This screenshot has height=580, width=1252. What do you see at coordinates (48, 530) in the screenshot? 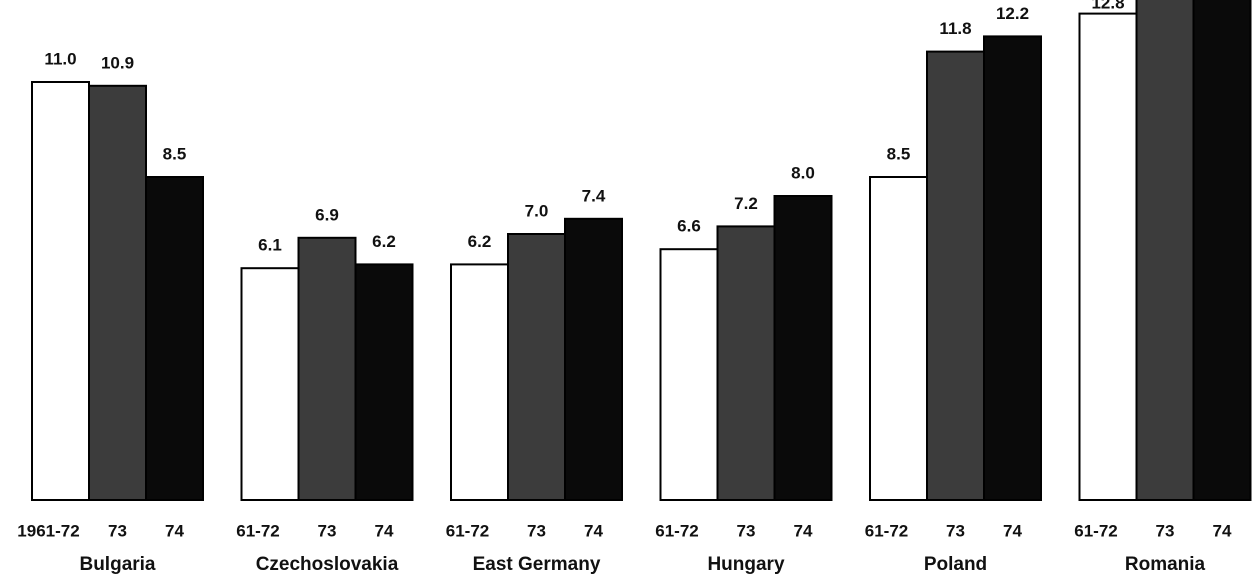
I see `period-label: 1961-72` at bounding box center [48, 530].